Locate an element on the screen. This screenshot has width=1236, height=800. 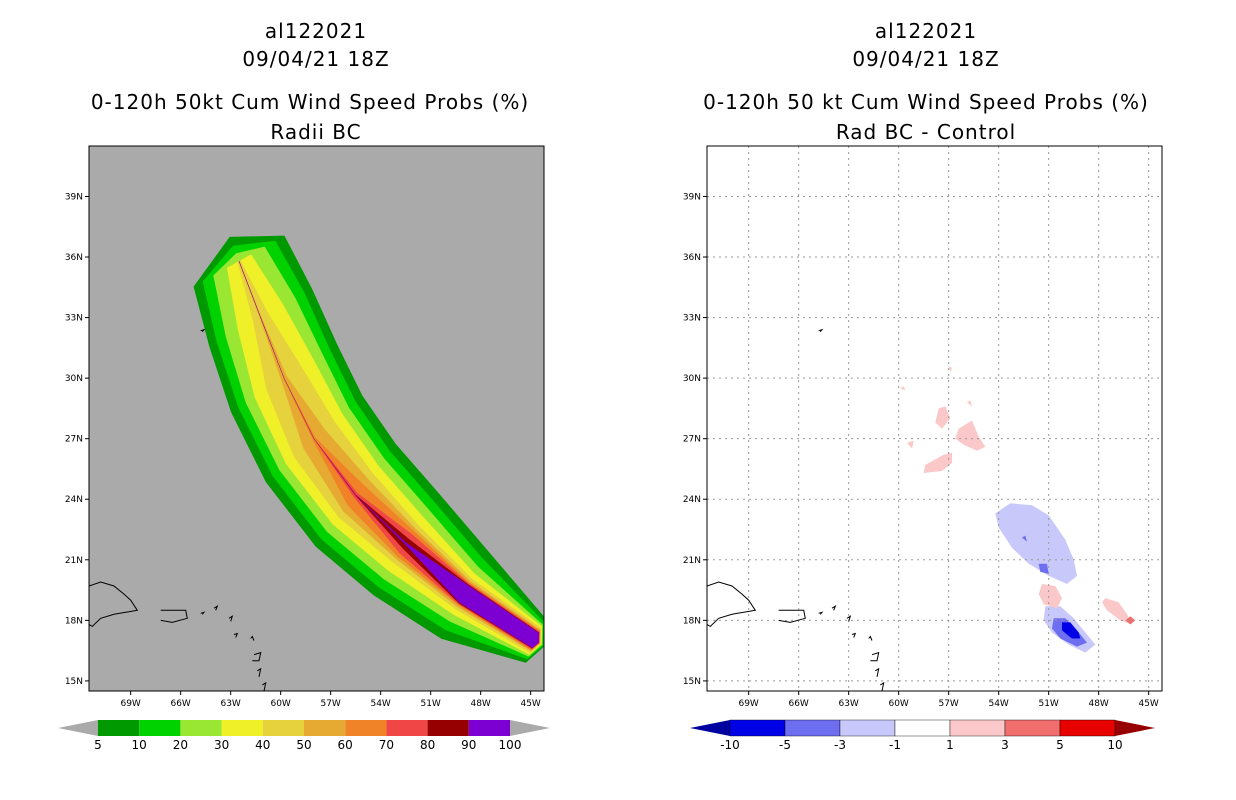
colorbar-level-label: -5 is located at coordinates (785, 745).